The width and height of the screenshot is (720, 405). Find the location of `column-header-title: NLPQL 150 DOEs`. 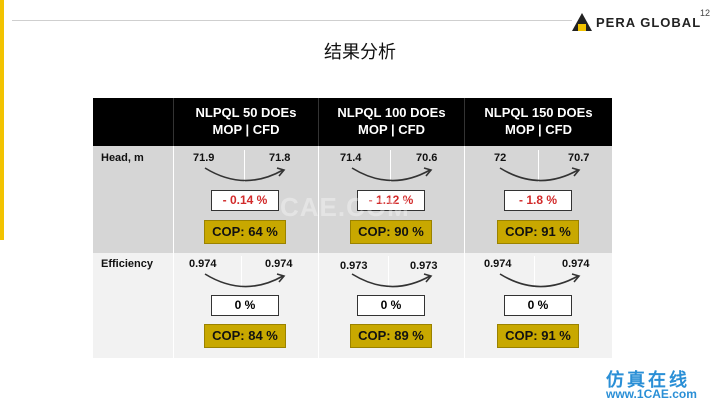

column-header-title: NLPQL 150 DOEs is located at coordinates (538, 112).